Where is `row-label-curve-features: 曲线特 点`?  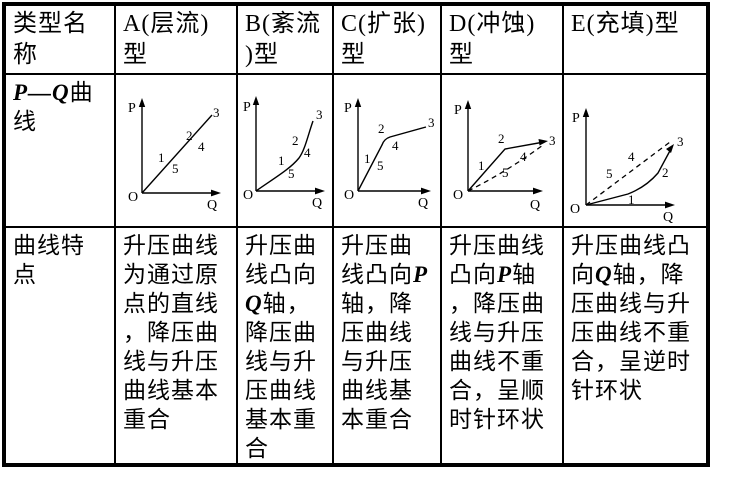
row-label-curve-features: 曲线特 点 is located at coordinates (59, 346).